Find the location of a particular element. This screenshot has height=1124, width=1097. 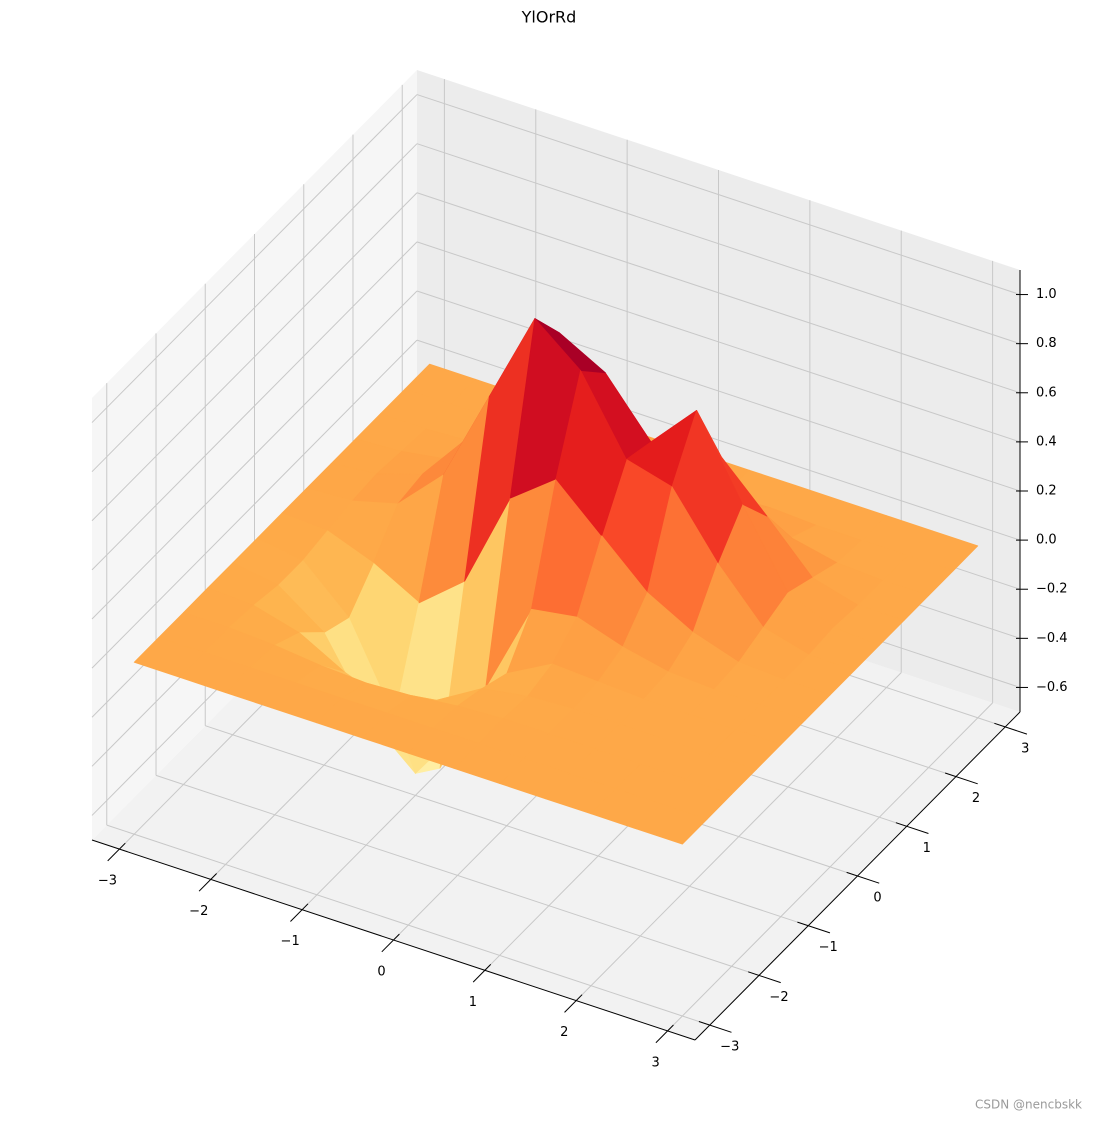

y-tick-label: −2 is located at coordinates (778, 997).